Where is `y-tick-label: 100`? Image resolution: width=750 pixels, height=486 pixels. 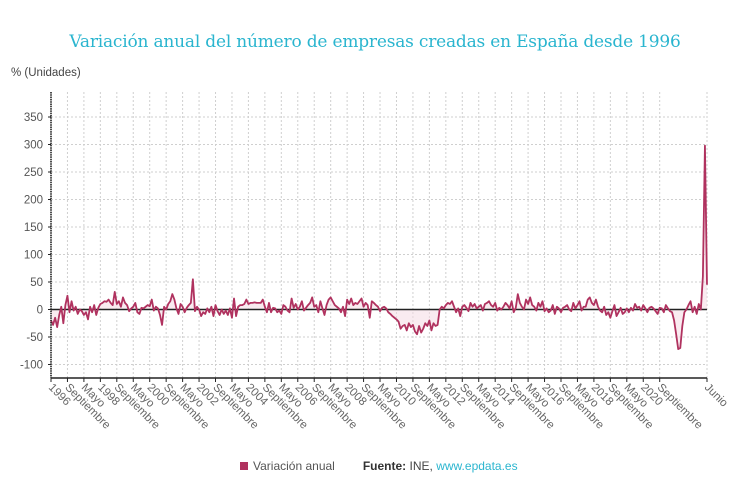
y-tick-label: 100 is located at coordinates (33, 256).